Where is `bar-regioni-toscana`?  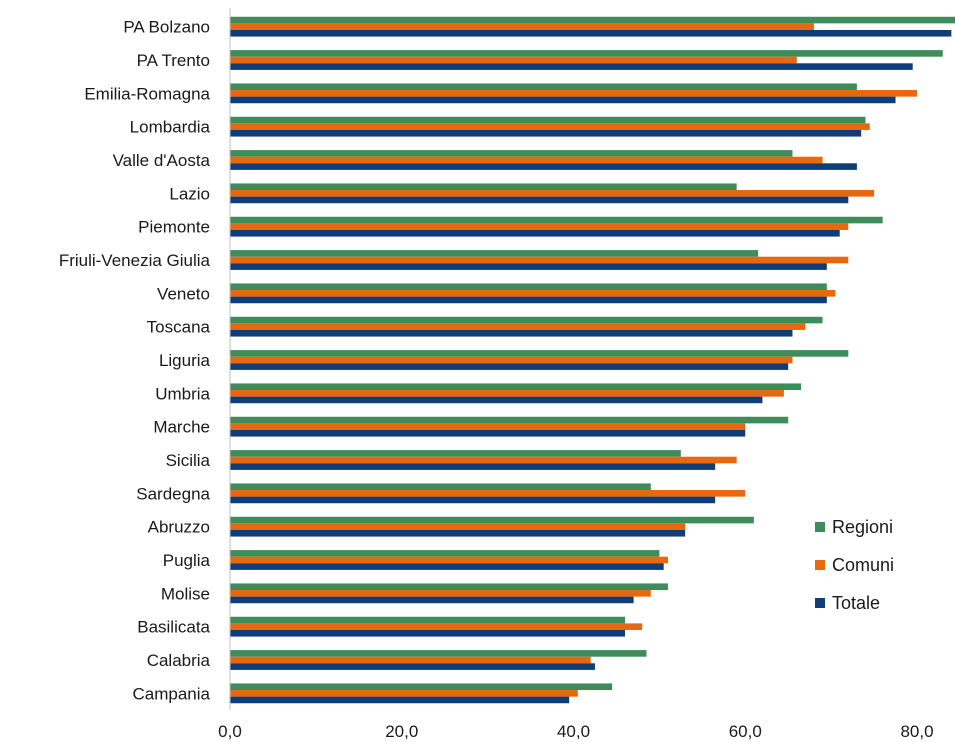
bar-regioni-toscana is located at coordinates (526, 320).